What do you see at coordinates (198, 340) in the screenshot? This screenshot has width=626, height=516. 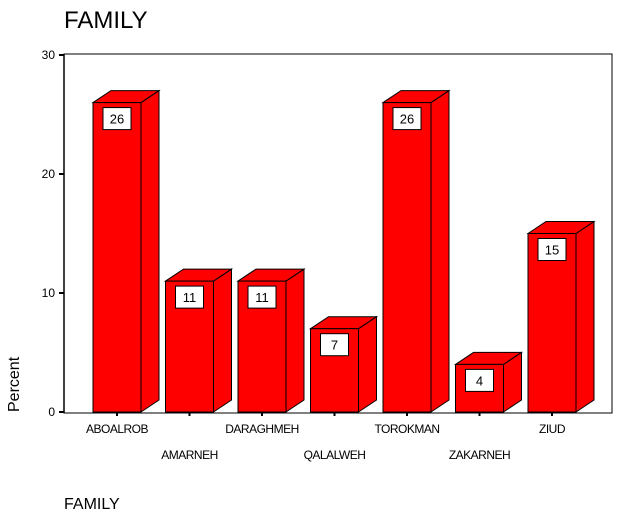 I see `bar-amarneh: 11` at bounding box center [198, 340].